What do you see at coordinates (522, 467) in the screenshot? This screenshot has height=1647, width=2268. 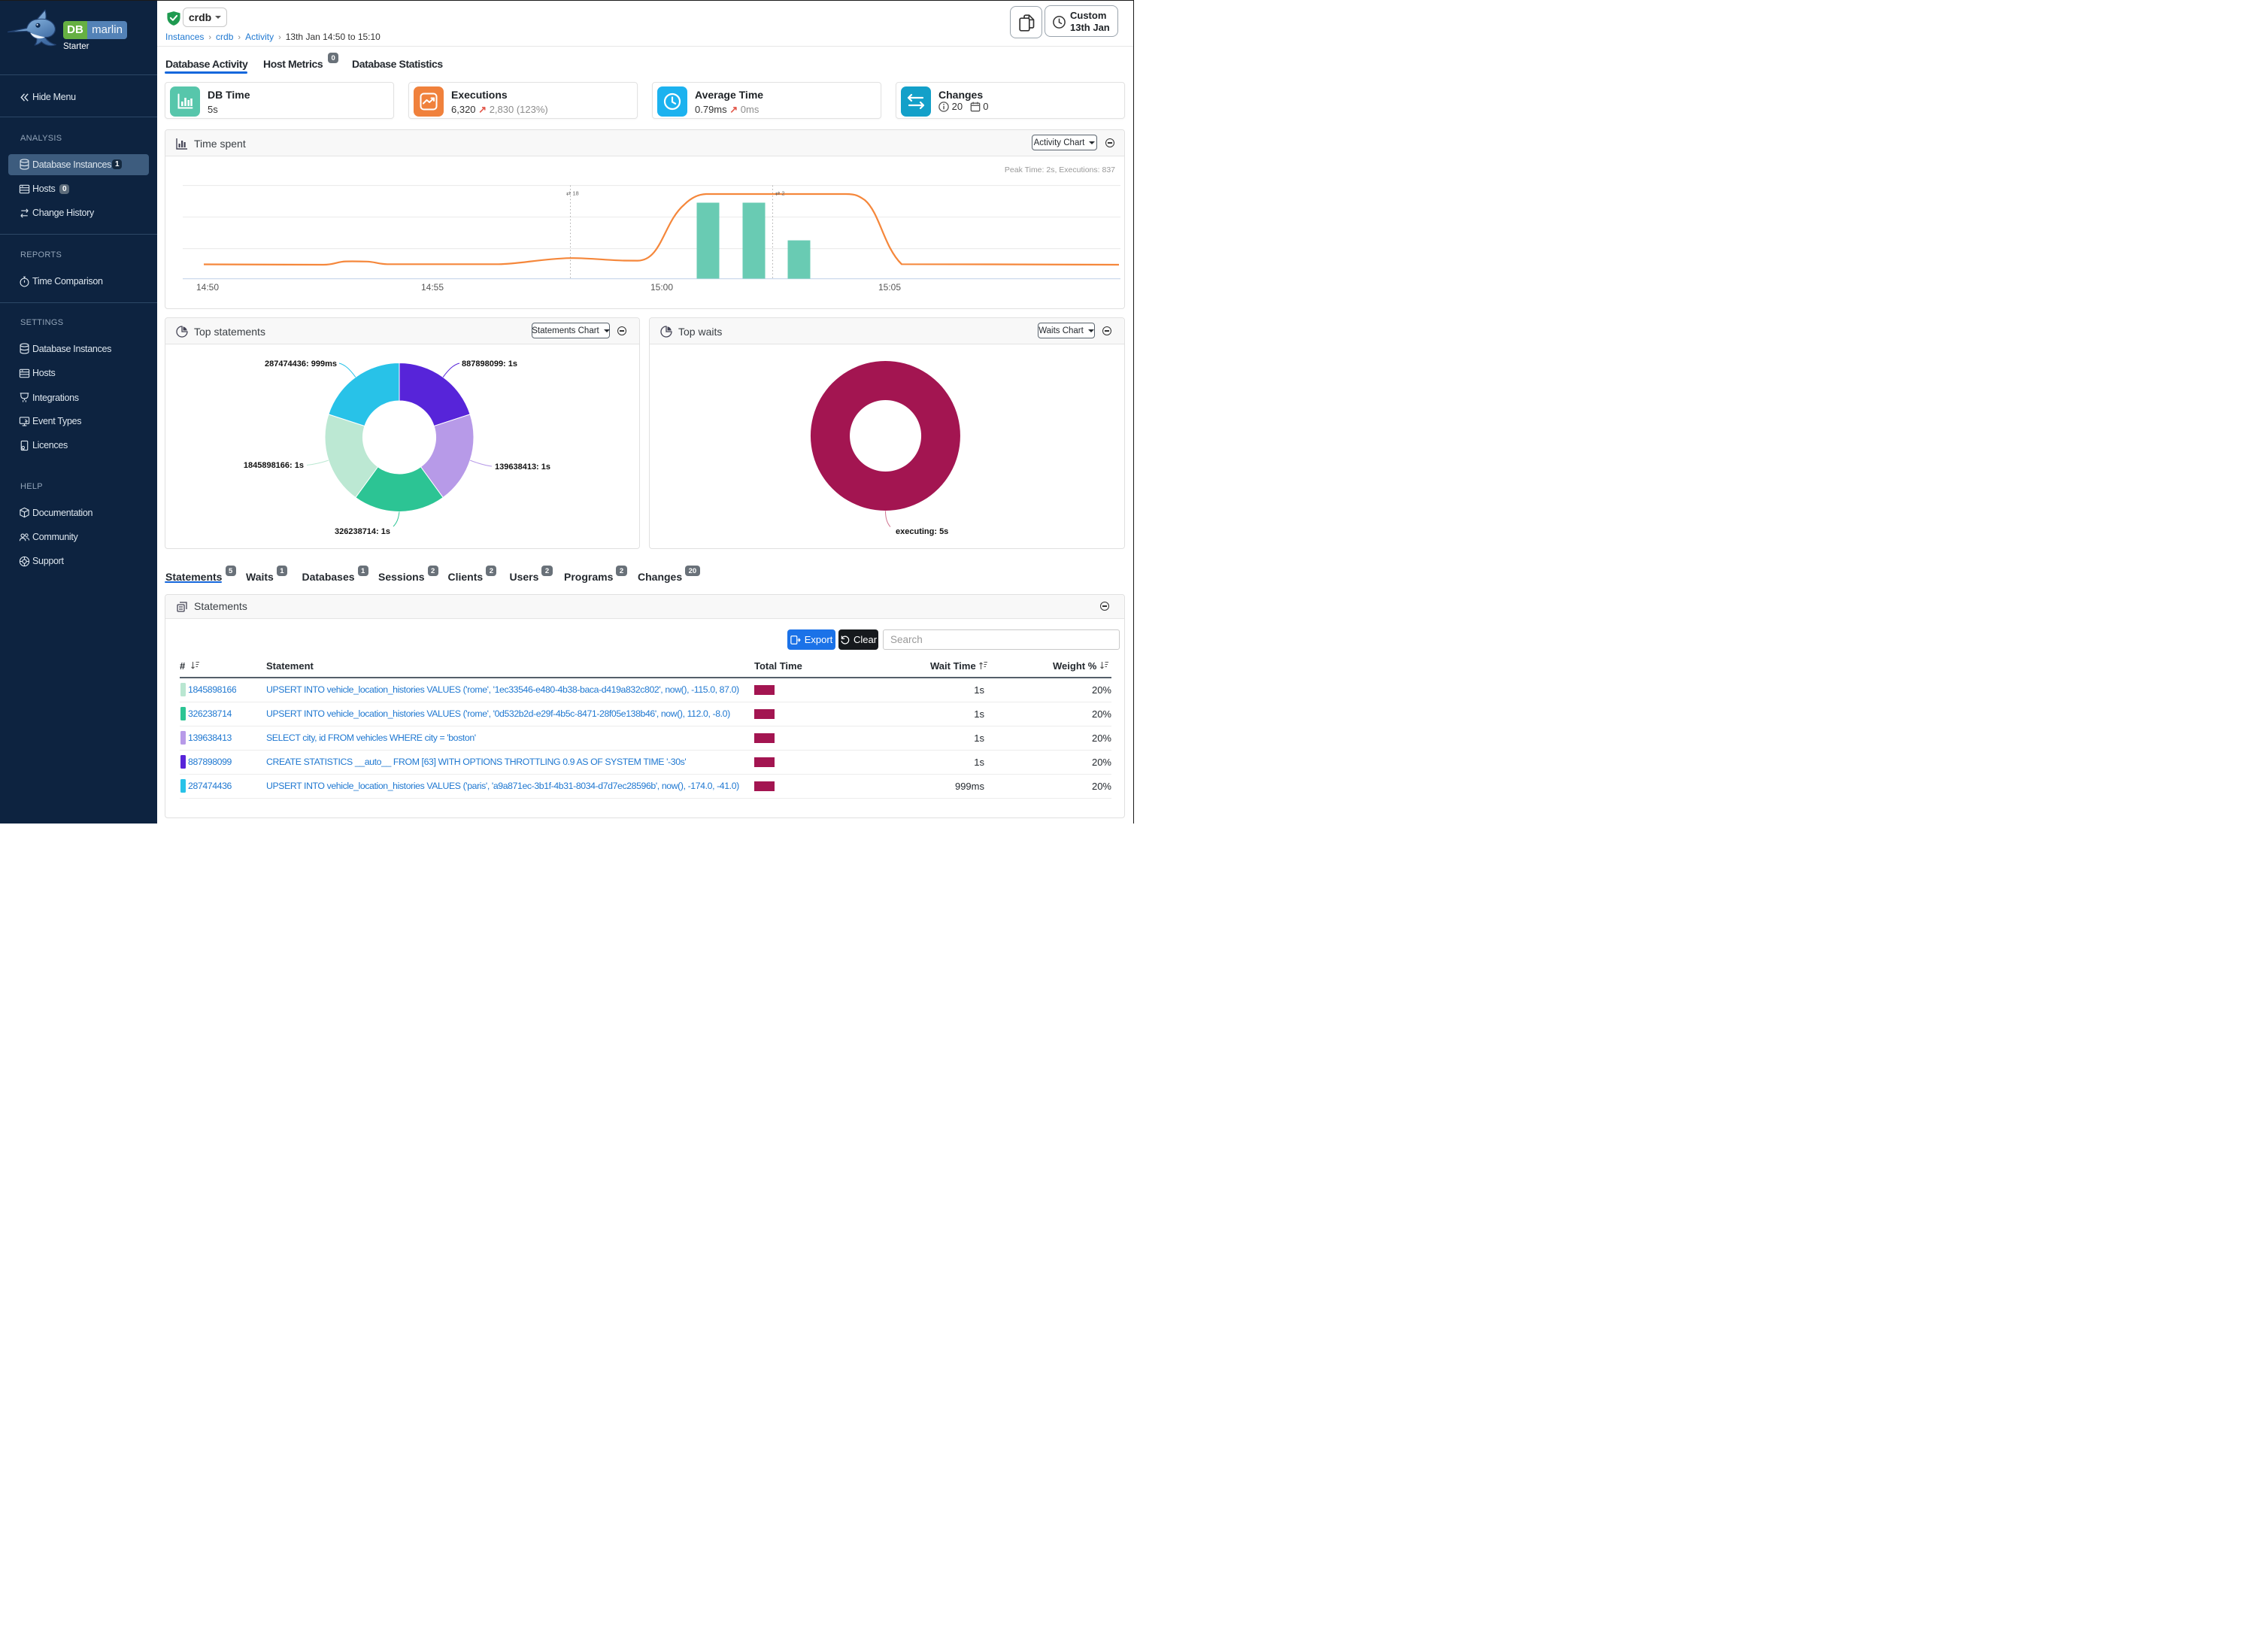 I see `svg-text: 139638413: 1s` at bounding box center [522, 467].